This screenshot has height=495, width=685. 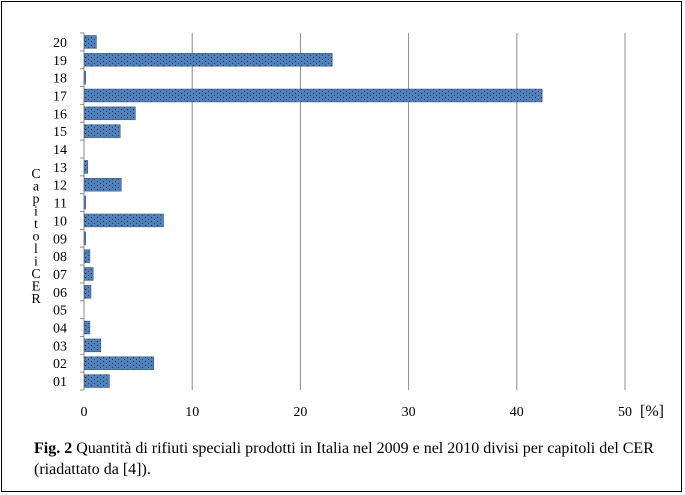 I want to click on y-tick-17: 17, so click(x=60, y=96).